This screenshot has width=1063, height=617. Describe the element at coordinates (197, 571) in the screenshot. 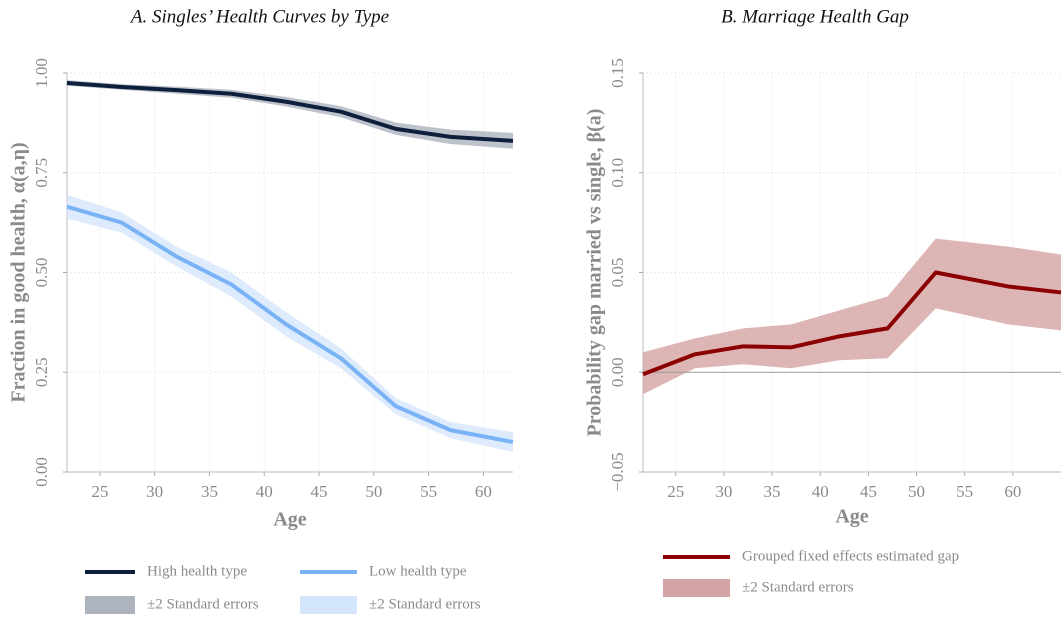

I see `legend-label: High health type` at that location.